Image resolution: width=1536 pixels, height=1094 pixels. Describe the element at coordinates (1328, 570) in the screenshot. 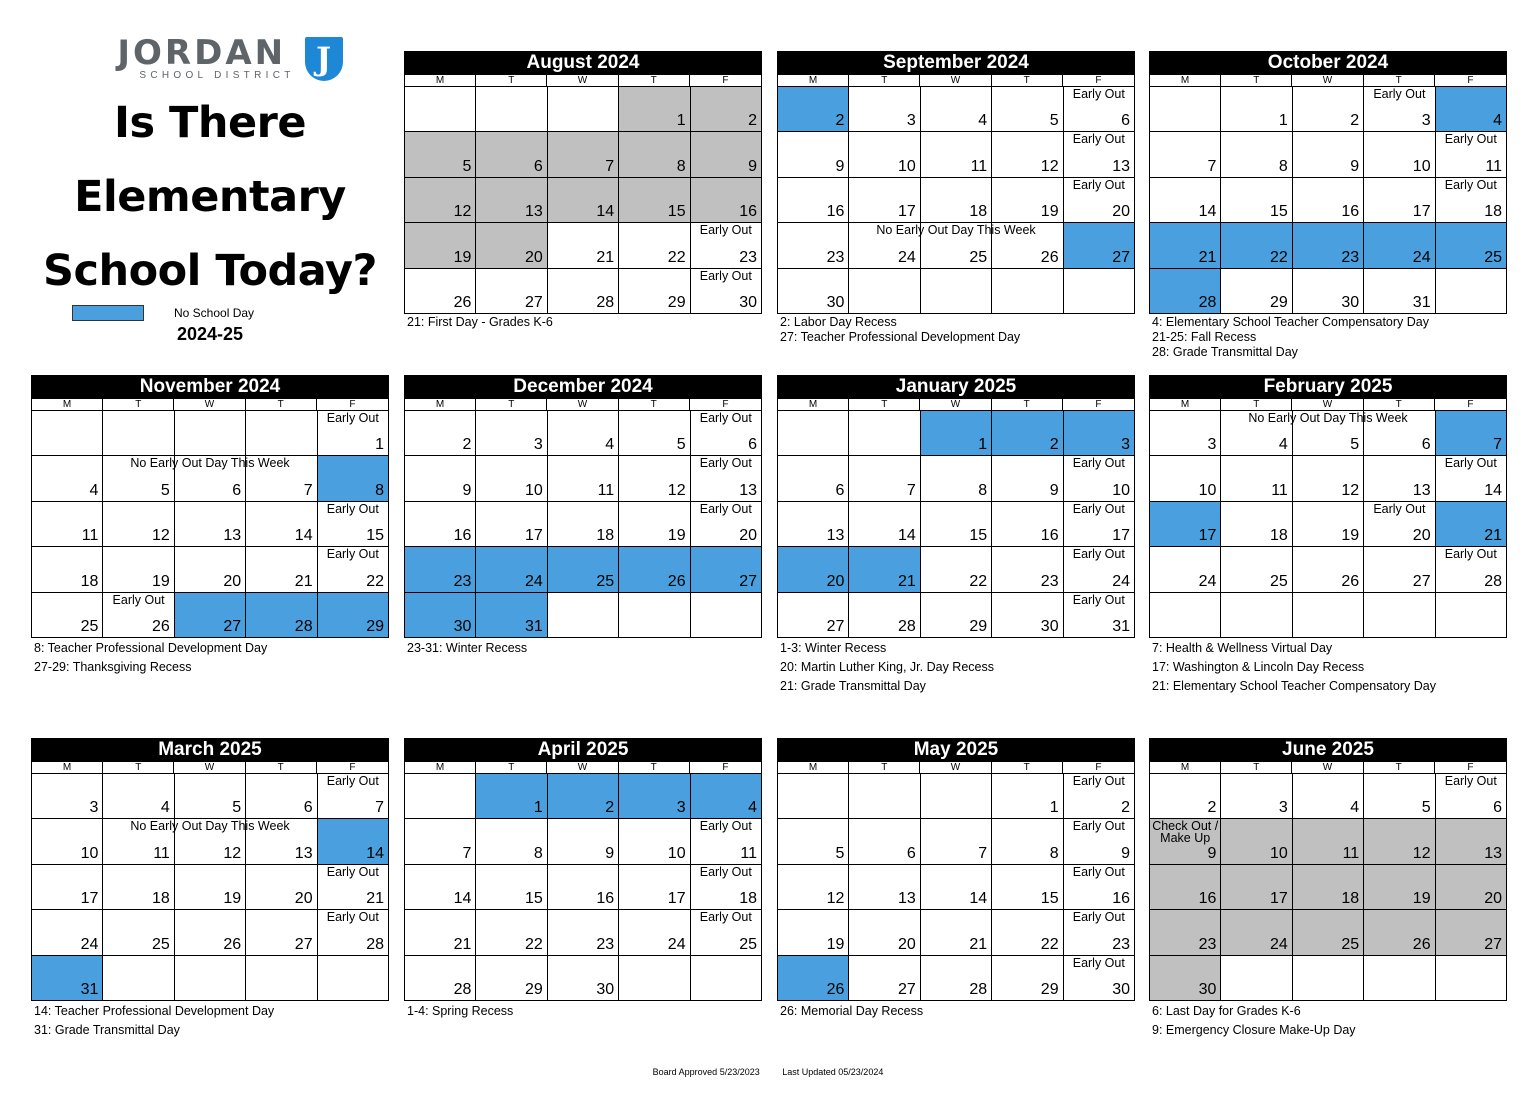

I see `day-cell: 26` at that location.